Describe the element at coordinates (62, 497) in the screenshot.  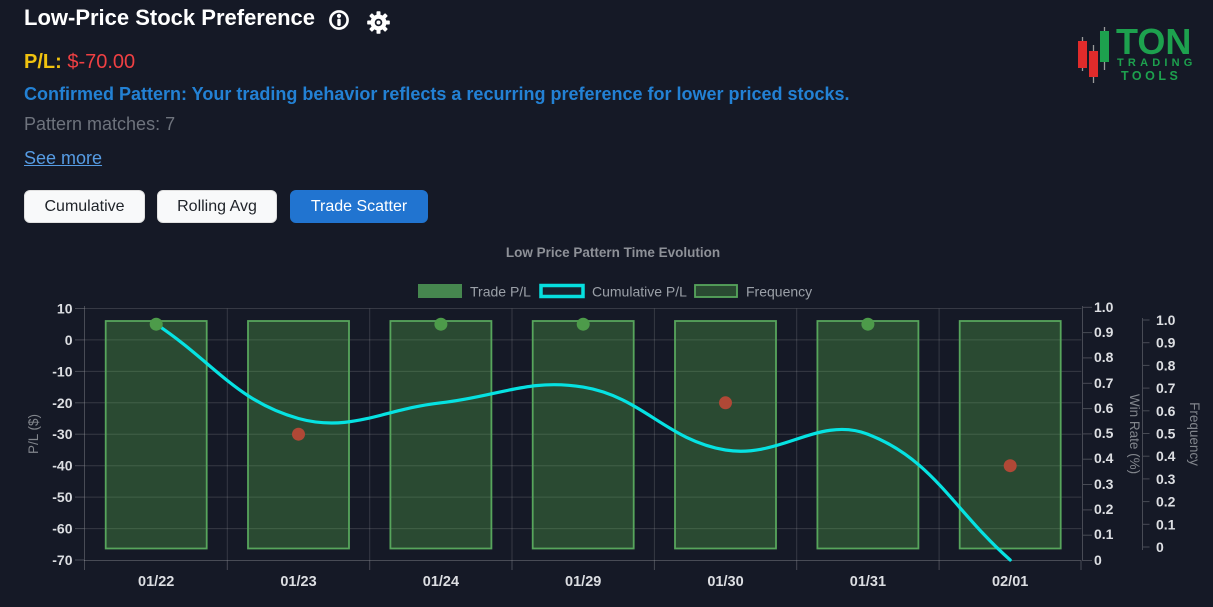
I see `svg-text: -50` at that location.